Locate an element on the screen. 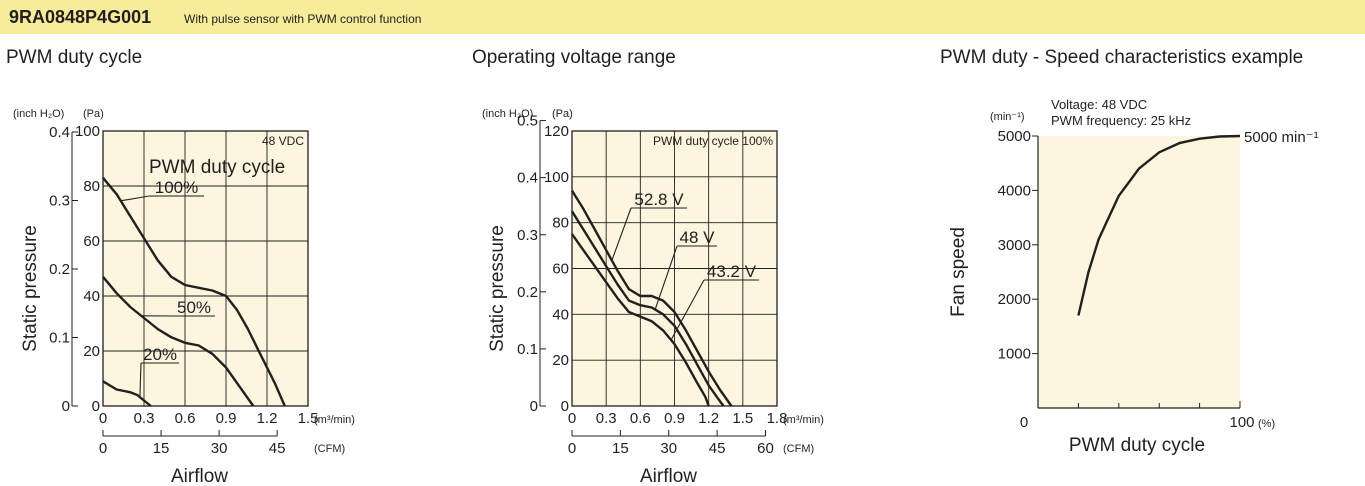 This screenshot has height=486, width=1365. chart2-x-tick-label: 0.9 is located at coordinates (674, 418).